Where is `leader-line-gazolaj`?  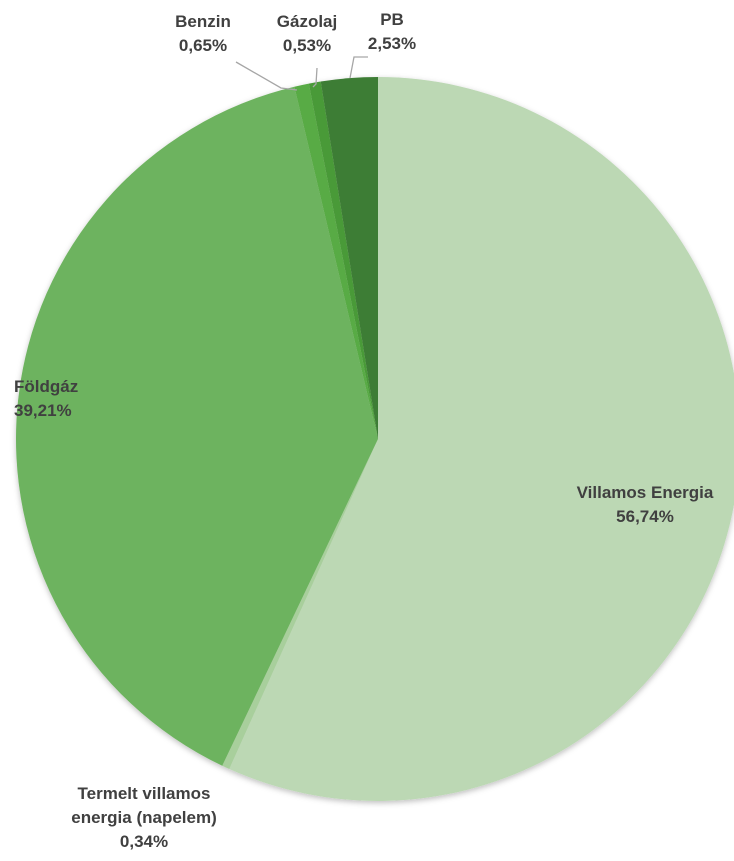 leader-line-gazolaj is located at coordinates (315, 77).